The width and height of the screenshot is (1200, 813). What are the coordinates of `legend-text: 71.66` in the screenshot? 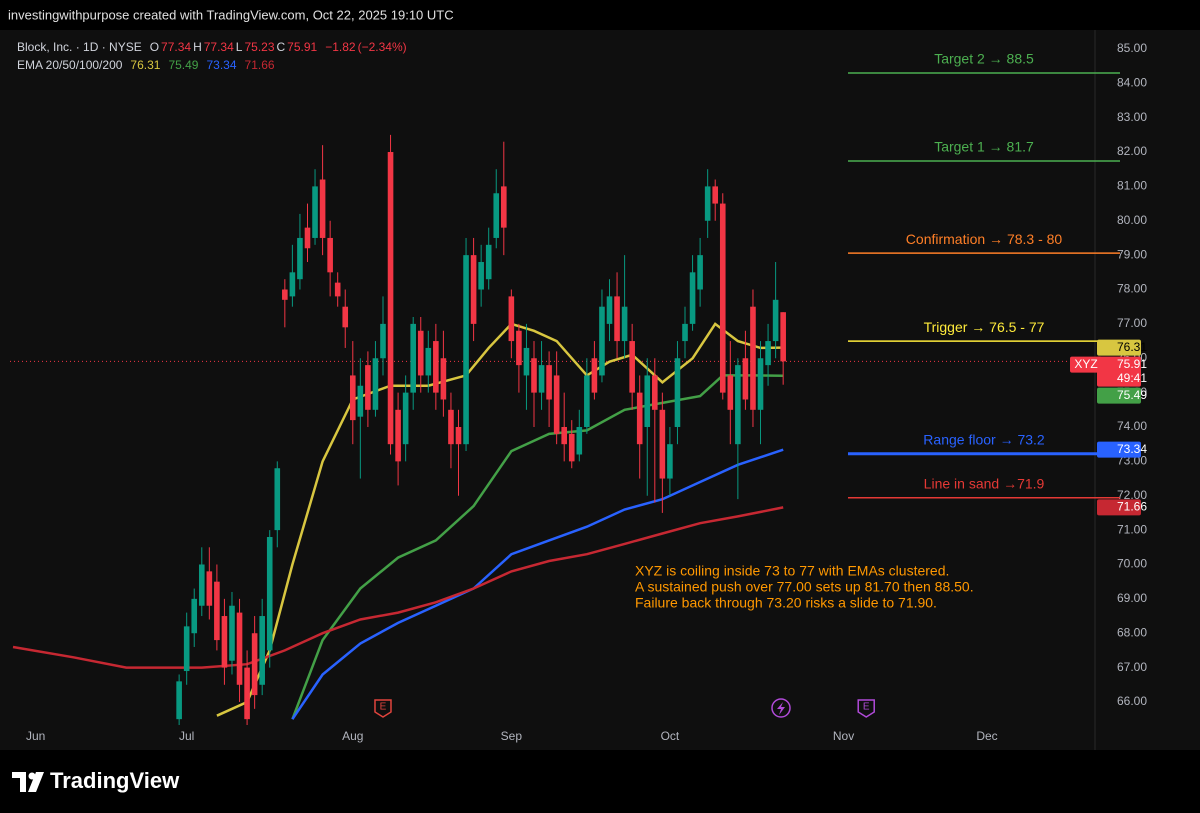 It's located at (259, 65).